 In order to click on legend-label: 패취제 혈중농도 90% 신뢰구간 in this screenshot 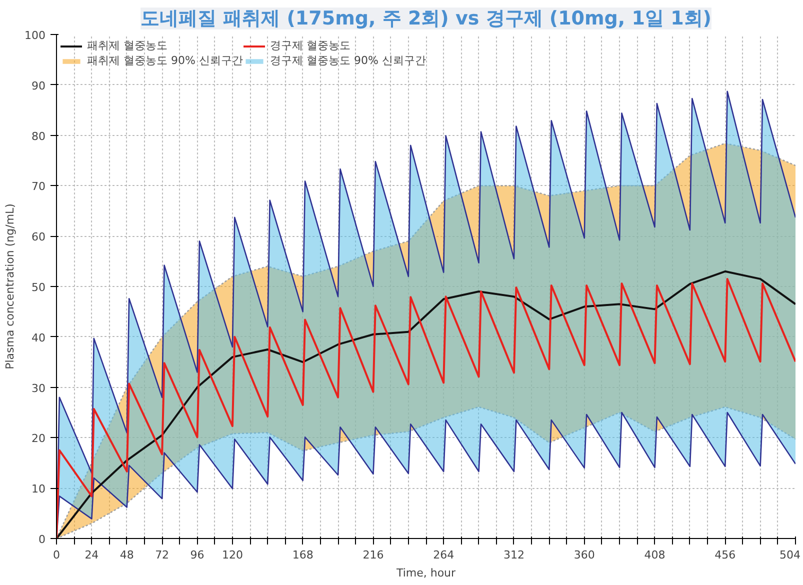, I will do `click(165, 60)`.